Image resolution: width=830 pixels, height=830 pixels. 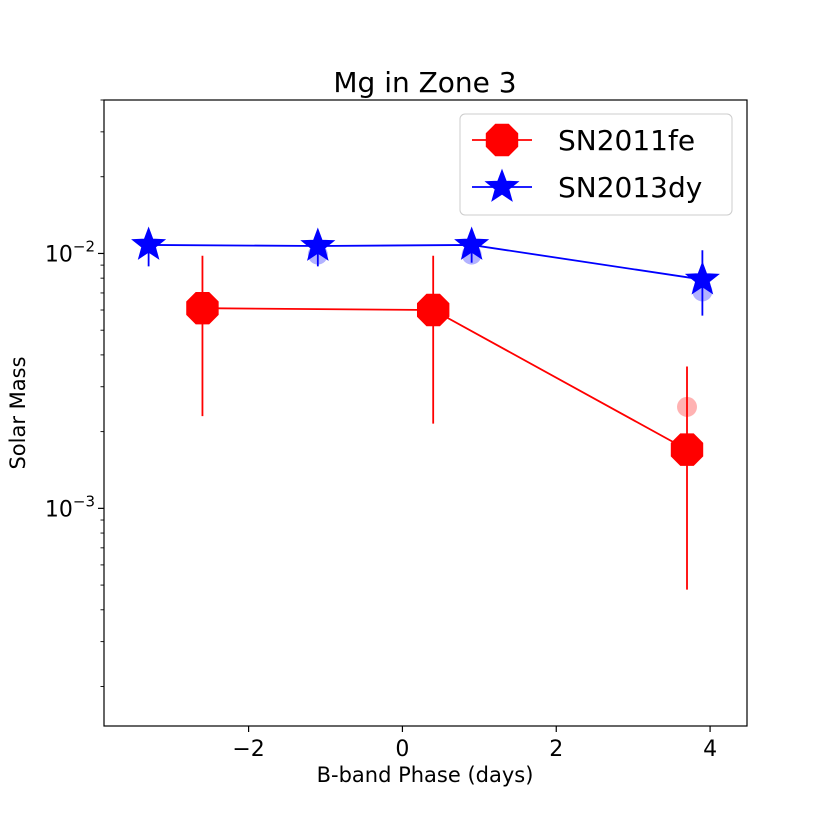 I want to click on y-tick-label-1: 10⁻², so click(x=70, y=252).